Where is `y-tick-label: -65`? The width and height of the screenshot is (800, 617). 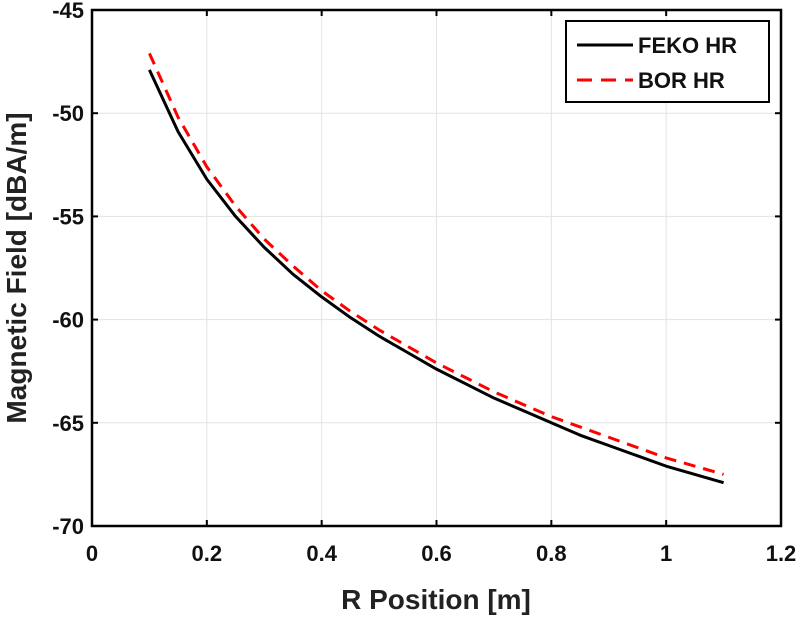 y-tick-label: -65 is located at coordinates (68, 423).